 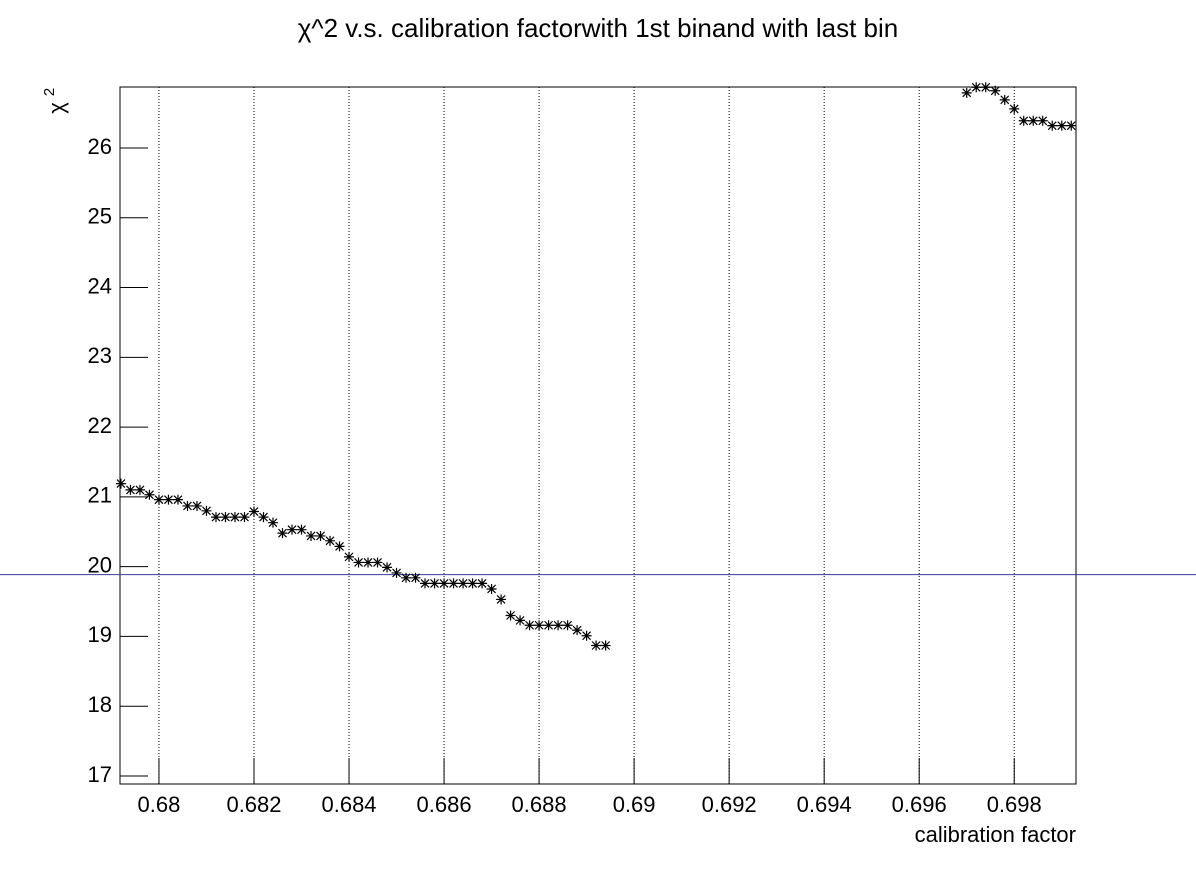 What do you see at coordinates (100, 355) in the screenshot?
I see `y-tick-label: 23` at bounding box center [100, 355].